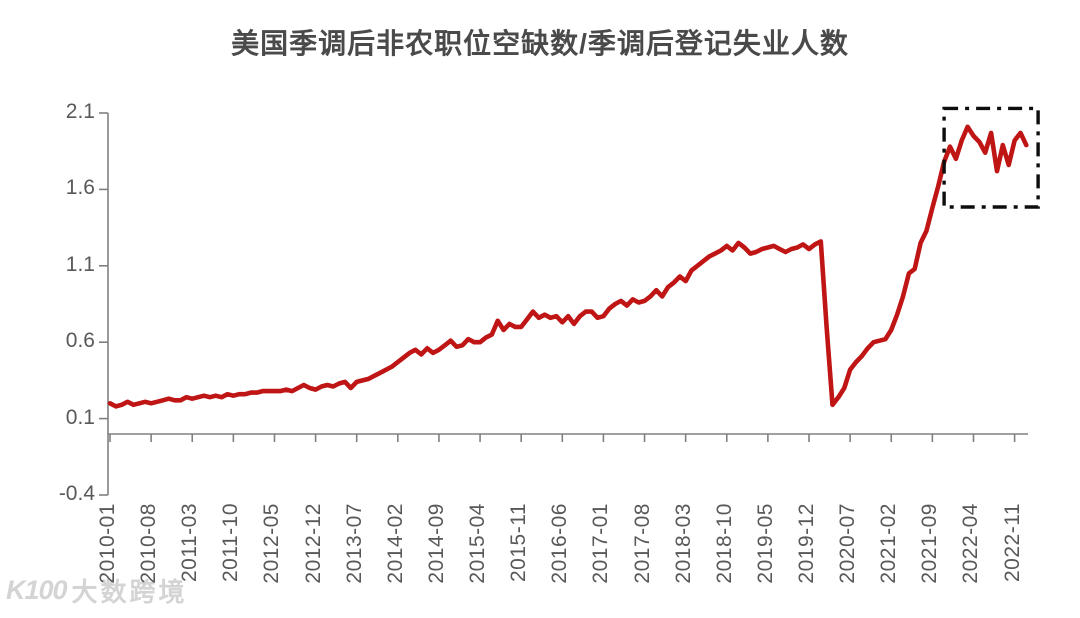  Describe the element at coordinates (765, 543) in the screenshot. I see `x-axis-tick-label: 2019-05` at that location.